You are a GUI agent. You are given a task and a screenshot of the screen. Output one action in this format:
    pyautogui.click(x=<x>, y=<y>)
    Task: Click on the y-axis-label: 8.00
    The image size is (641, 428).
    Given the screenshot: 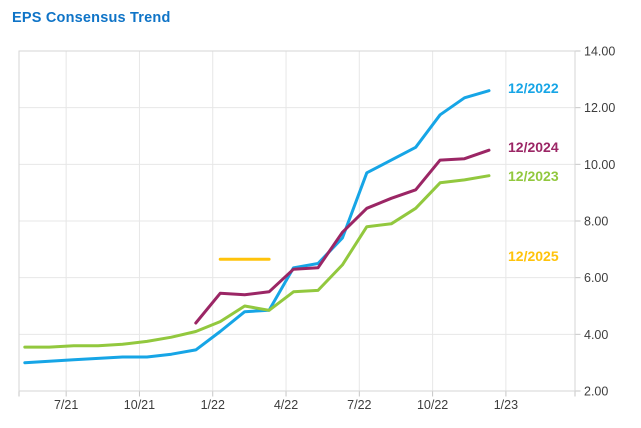 What is the action you would take?
    pyautogui.click(x=596, y=222)
    